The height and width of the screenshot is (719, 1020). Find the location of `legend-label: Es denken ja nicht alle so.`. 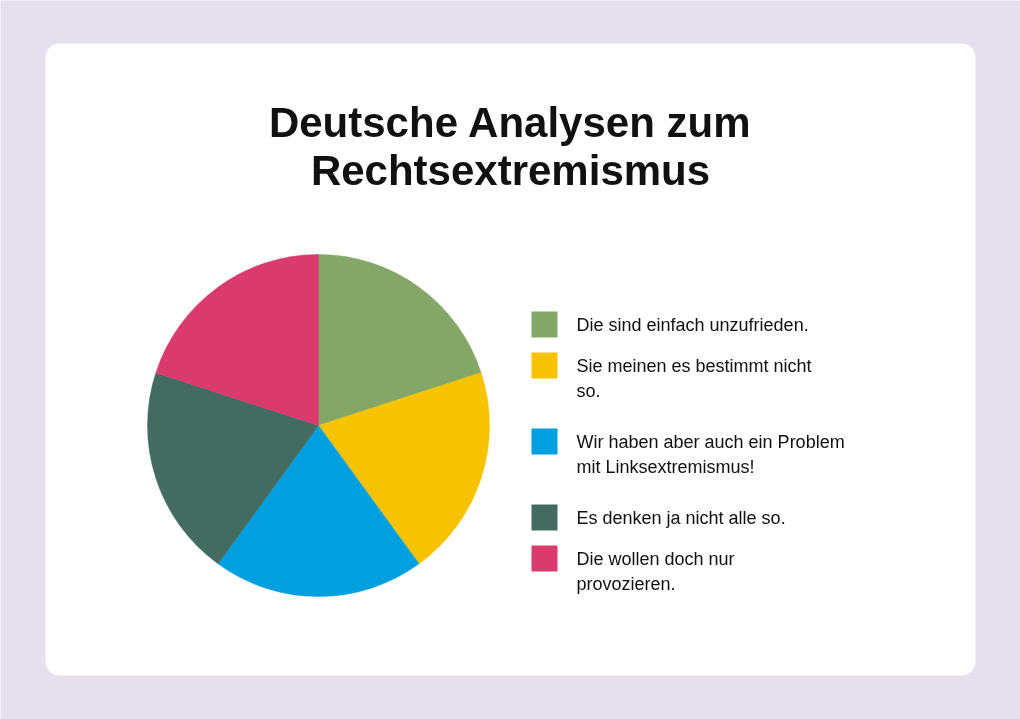

legend-label: Es denken ja nicht alle so. is located at coordinates (681, 517).